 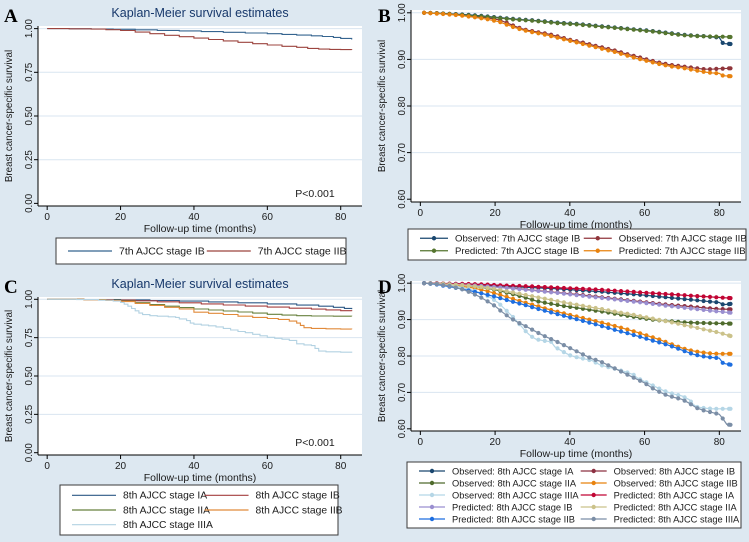 I want to click on y-tick-label: 0.75, so click(x=29, y=72).